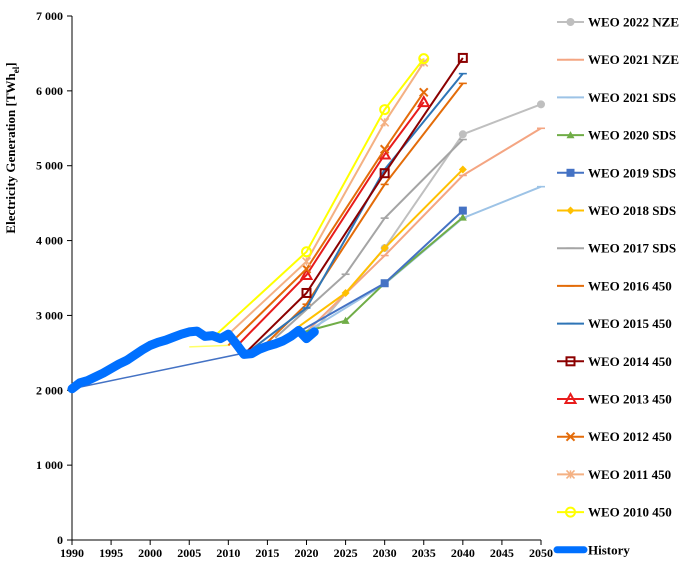 Image resolution: width=700 pixels, height=579 pixels. Describe the element at coordinates (49, 91) in the screenshot. I see `y-tick-label: 6 000` at that location.